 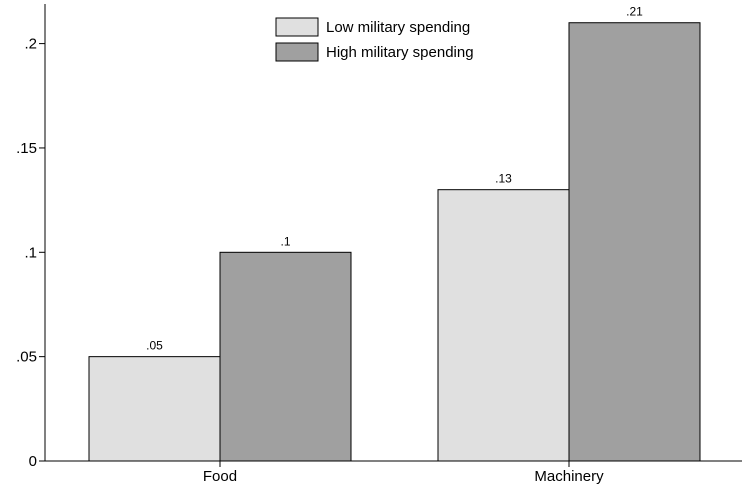 What do you see at coordinates (400, 52) in the screenshot?
I see `legend-label: High military spending` at bounding box center [400, 52].